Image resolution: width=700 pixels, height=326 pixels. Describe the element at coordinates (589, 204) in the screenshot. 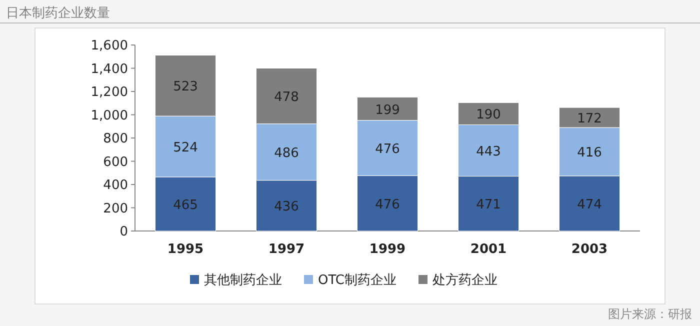

I see `data-label: 474` at that location.